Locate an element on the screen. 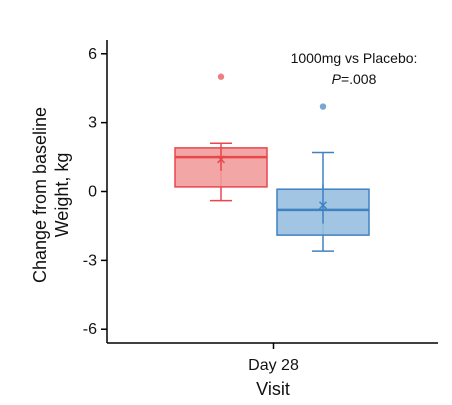  x-ticks: Day 28 is located at coordinates (273, 358).